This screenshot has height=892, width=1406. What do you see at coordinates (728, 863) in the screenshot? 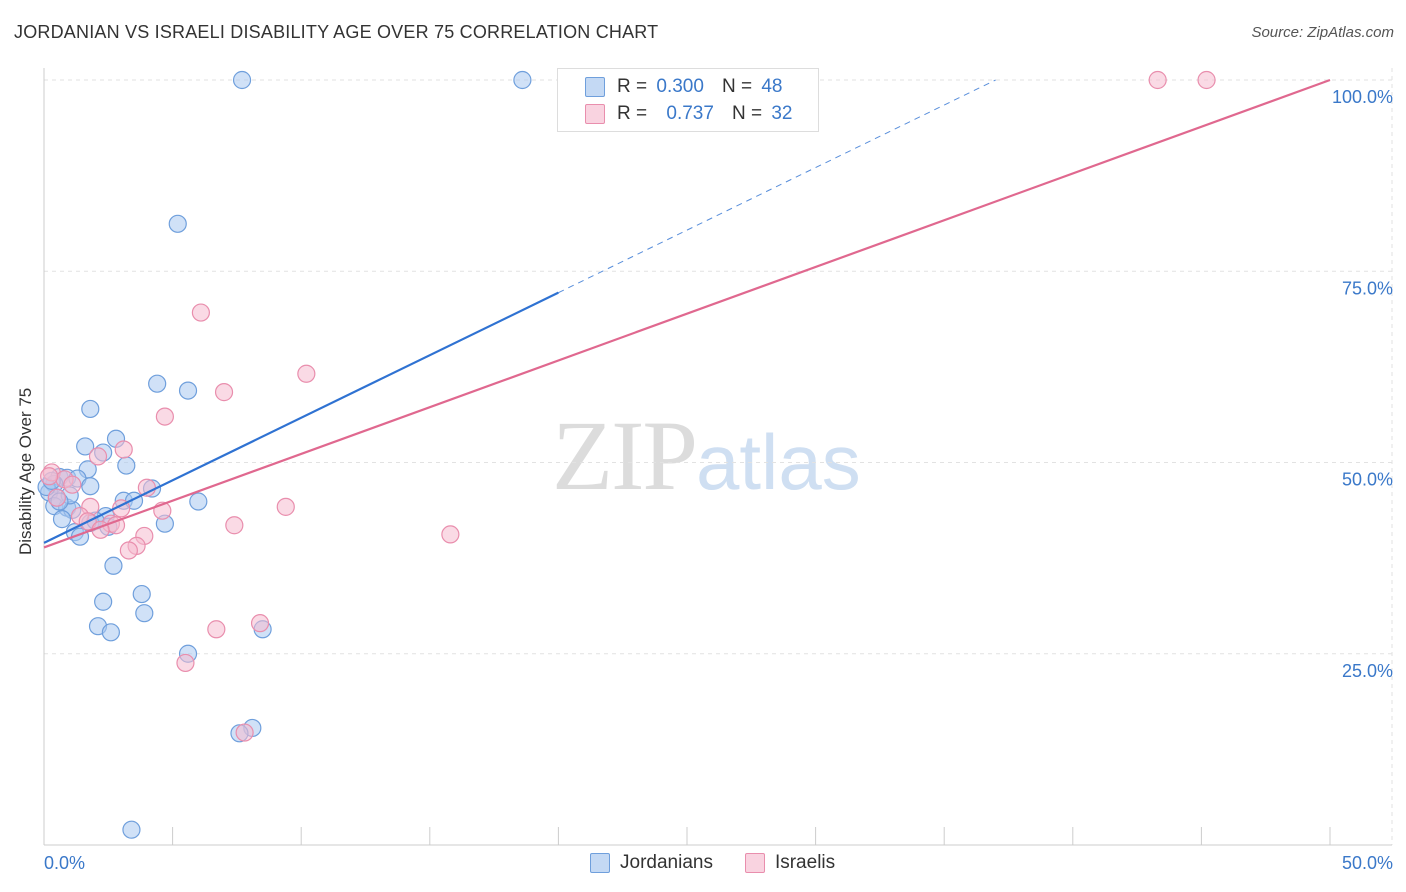
I see `series-legend: Jordanians Israelis` at bounding box center [728, 863].